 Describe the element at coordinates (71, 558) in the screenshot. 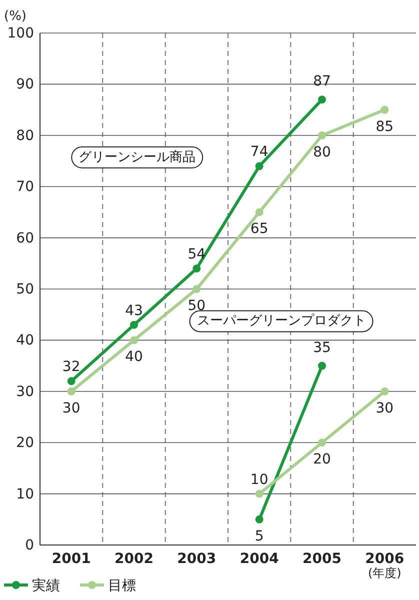

I see `x-tick-label: 2001` at that location.